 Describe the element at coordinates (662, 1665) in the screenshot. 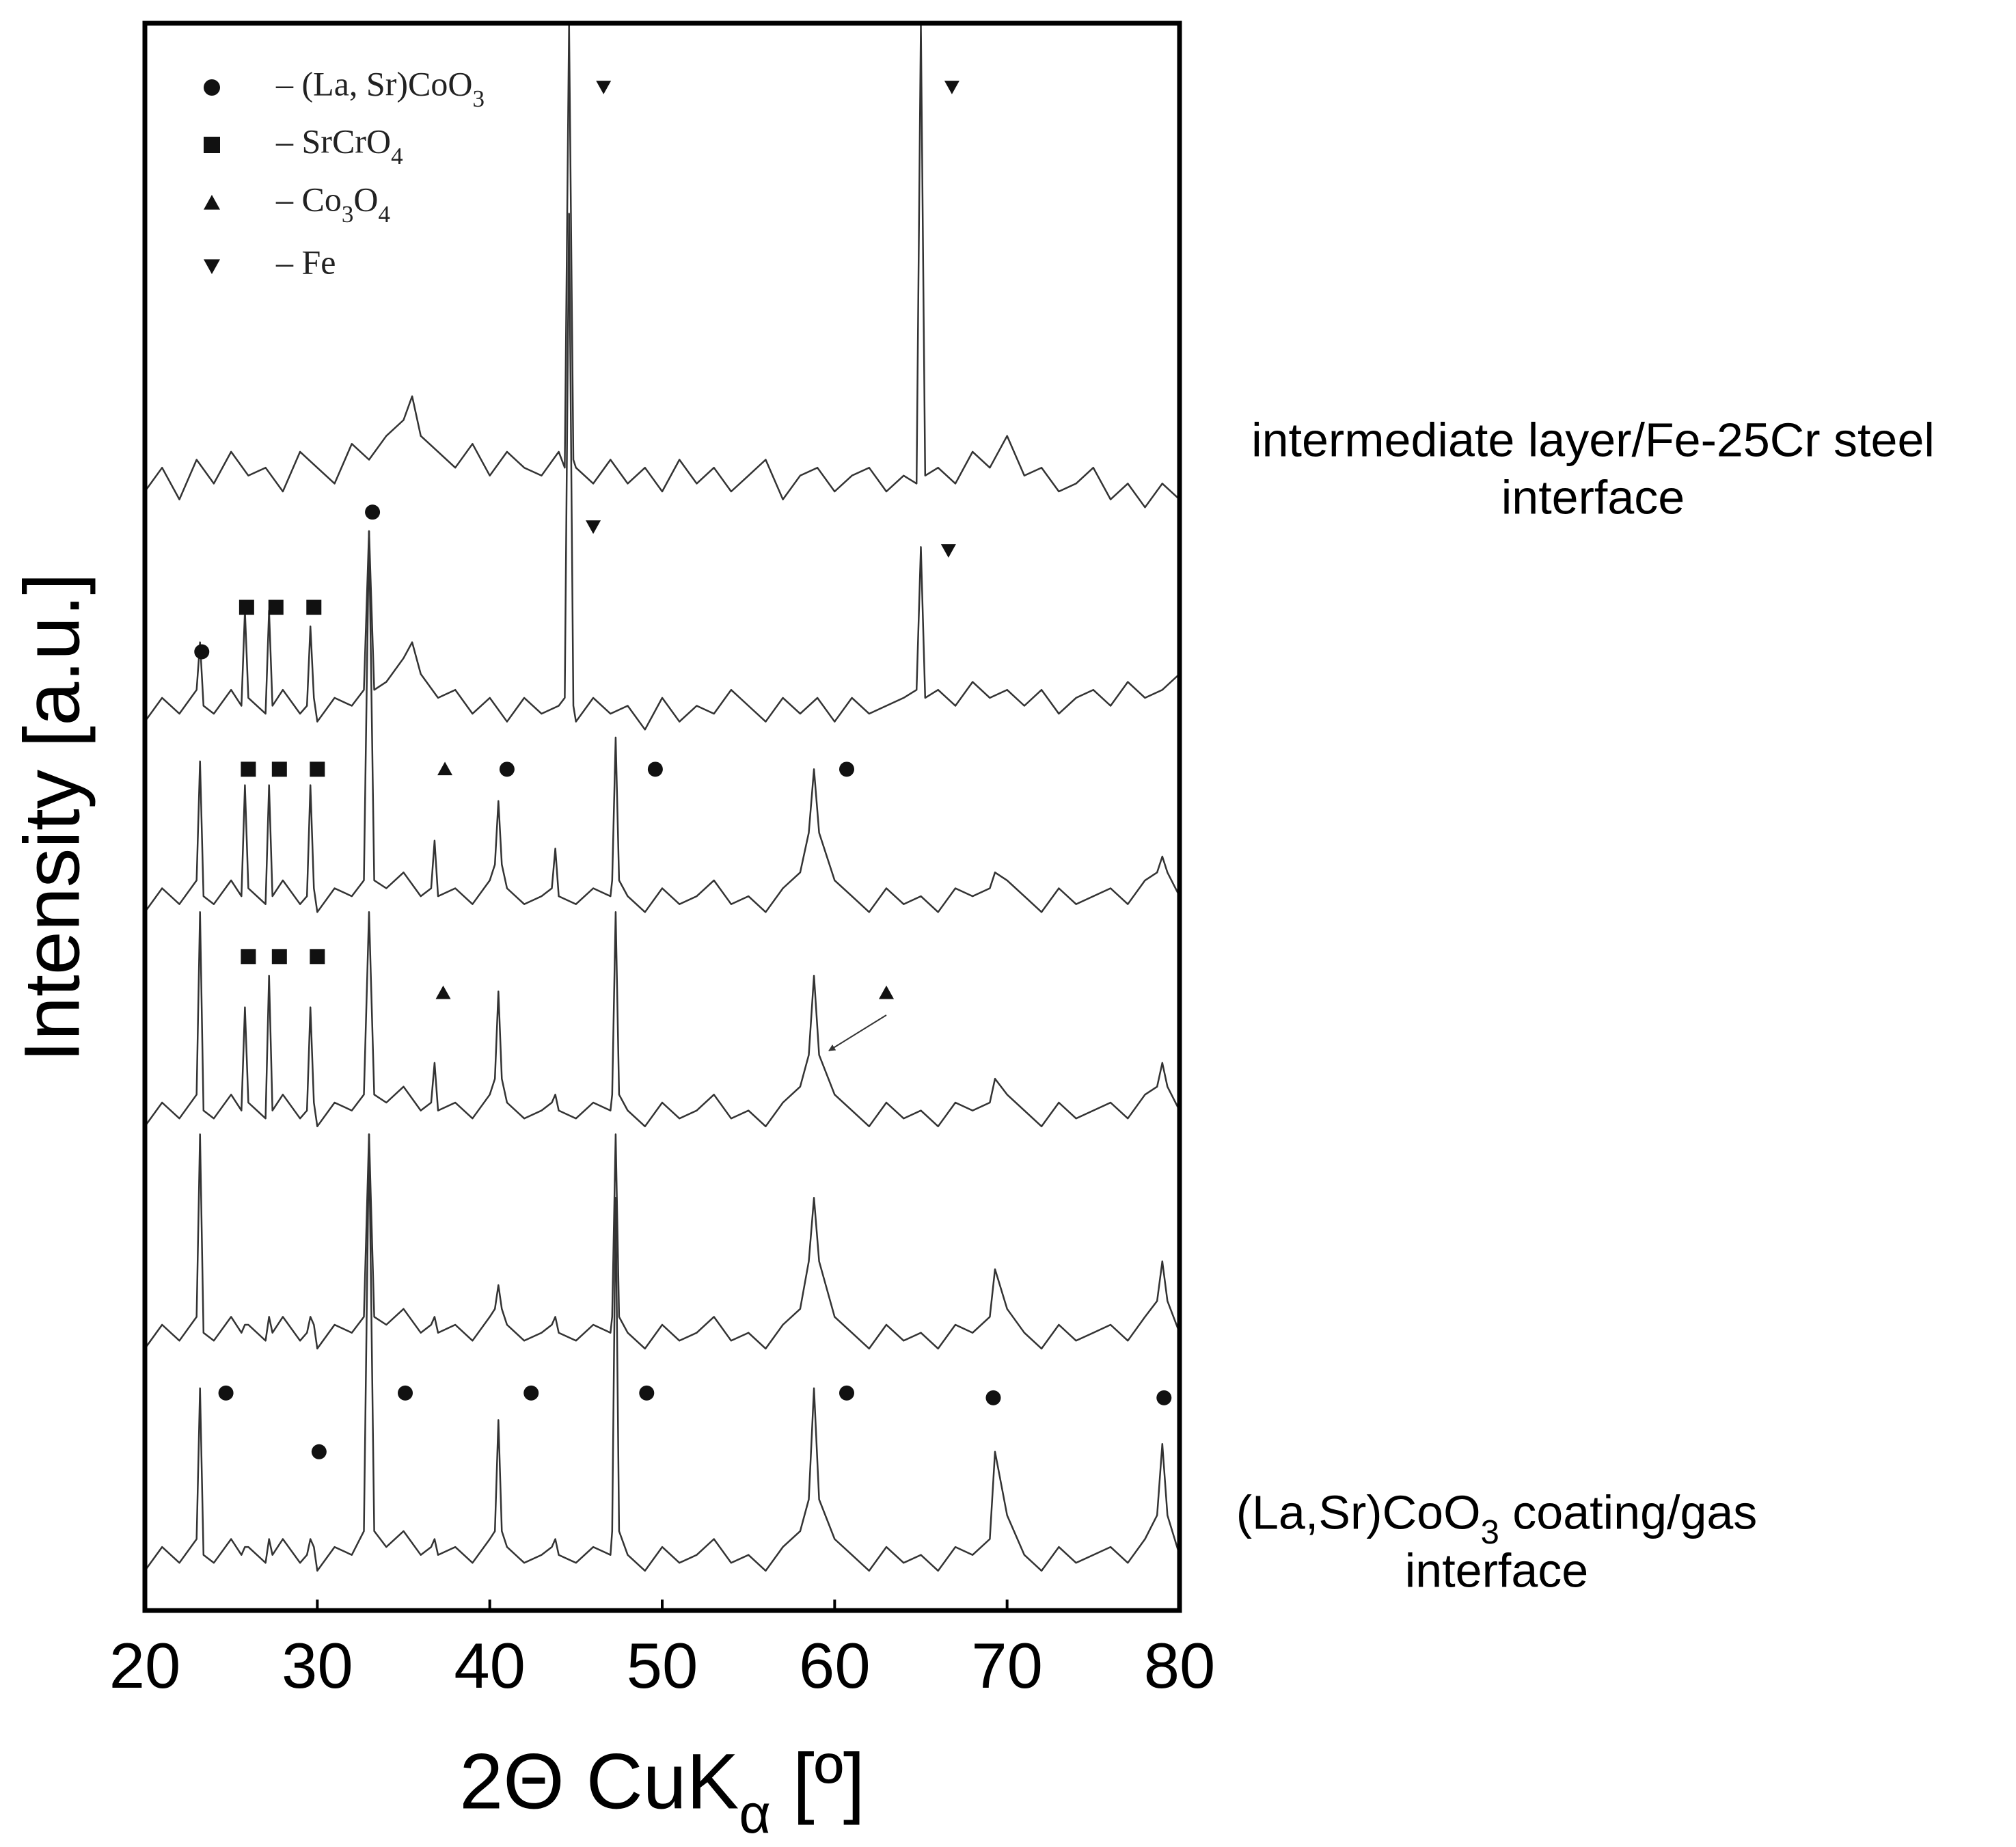

I see `x-tick-label: 50` at that location.